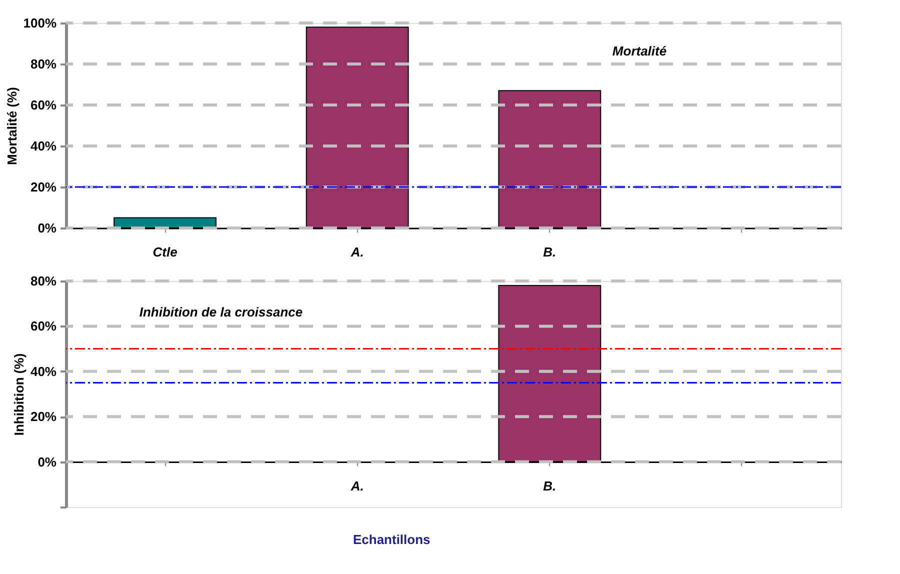 This screenshot has width=900, height=574. I want to click on x-tick-label: Ctle, so click(165, 252).